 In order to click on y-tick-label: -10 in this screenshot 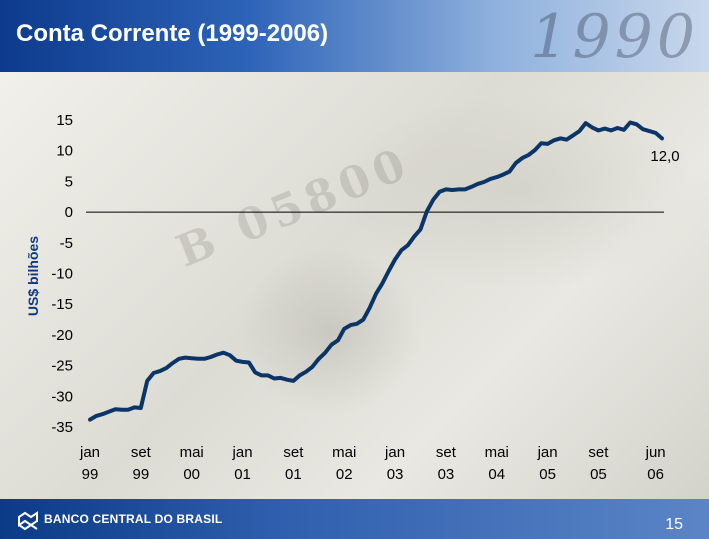, I will do `click(62, 274)`.